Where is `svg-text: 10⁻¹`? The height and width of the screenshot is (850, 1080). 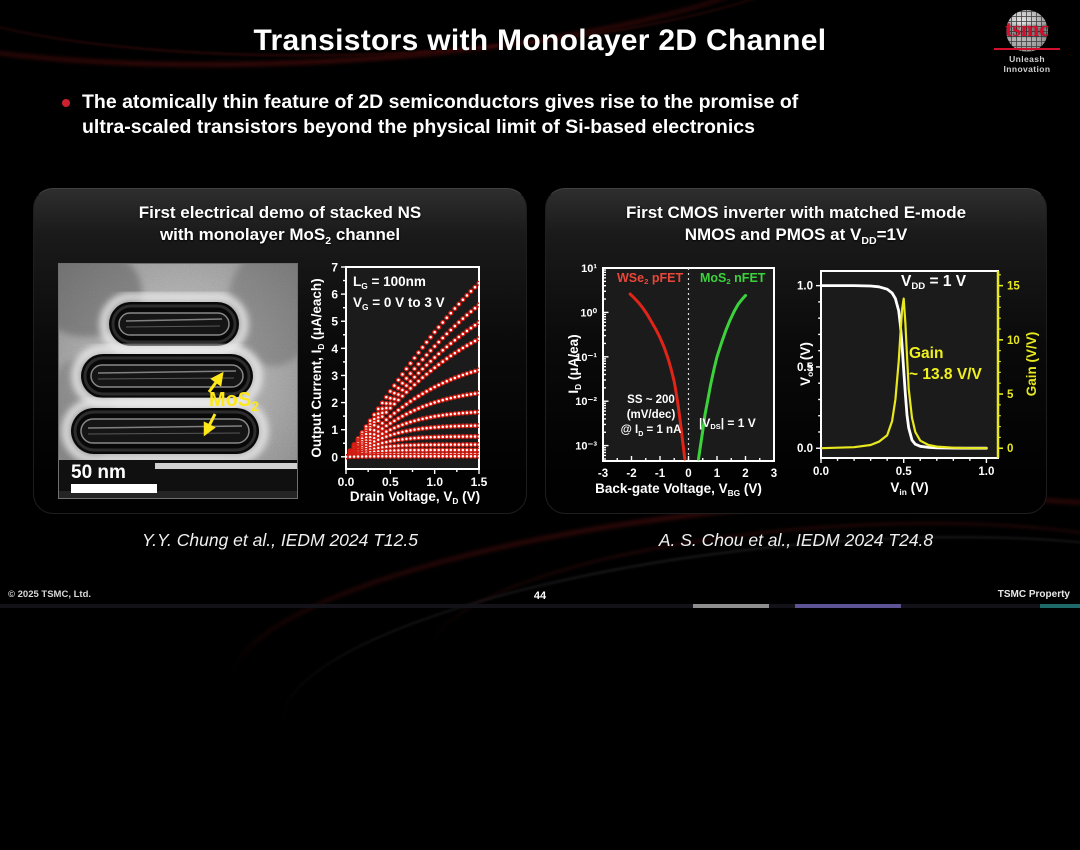 svg-text: 10⁻¹ is located at coordinates (586, 358).